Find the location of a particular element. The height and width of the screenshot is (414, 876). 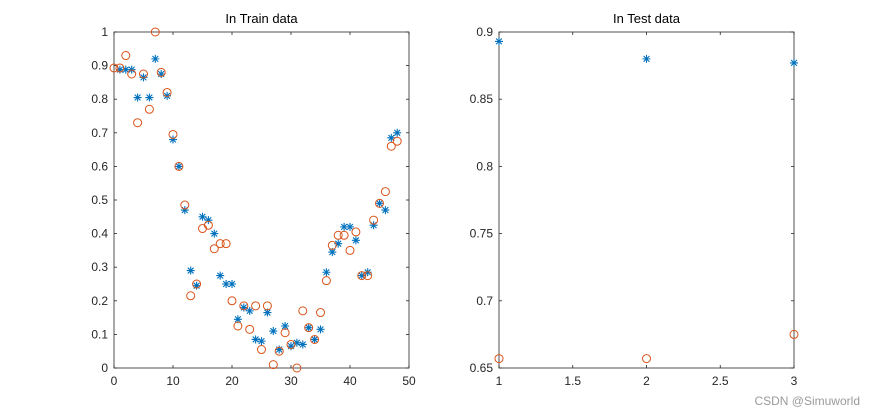

test-x-tick-label: 1 is located at coordinates (499, 381).